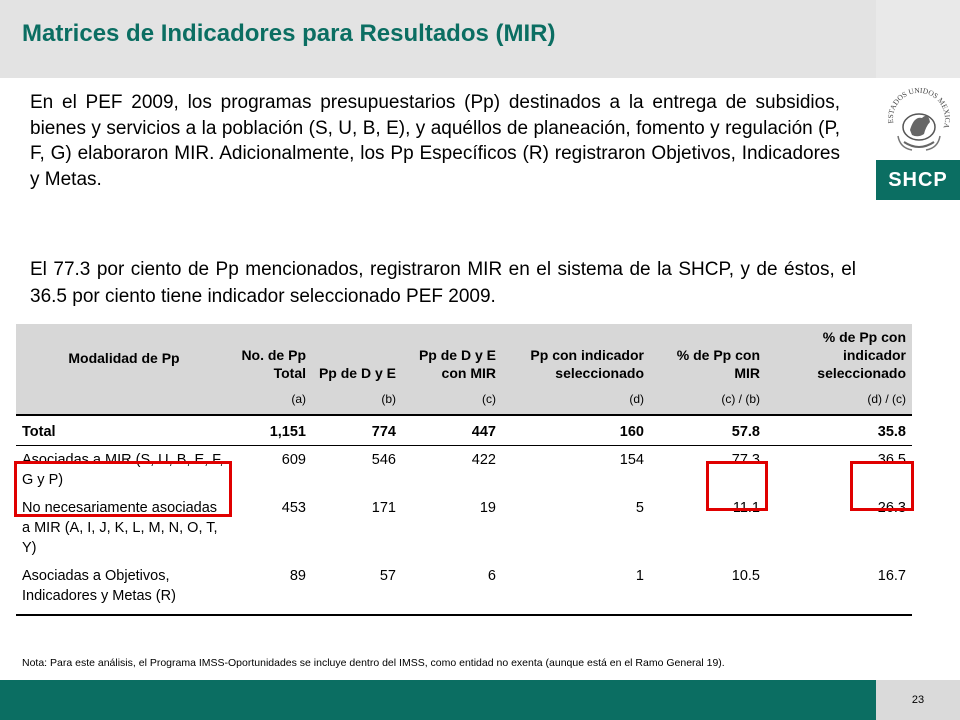 This screenshot has height=720, width=960. What do you see at coordinates (452, 589) in the screenshot?
I see `table-cell: 6` at bounding box center [452, 589].